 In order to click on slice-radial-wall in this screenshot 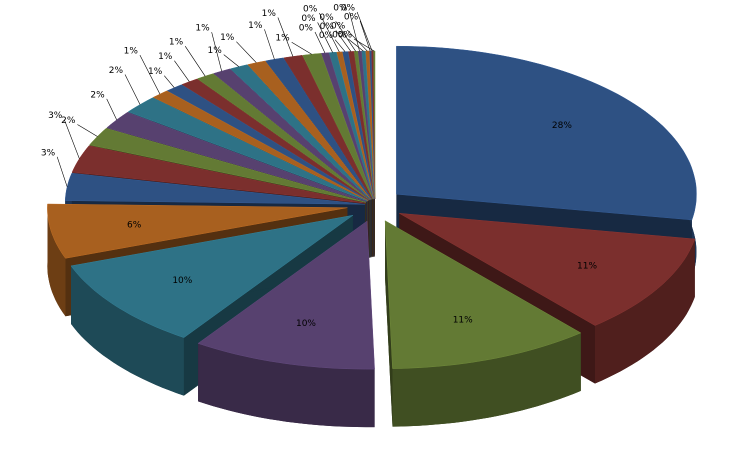, I will do `click(389, 323)`.